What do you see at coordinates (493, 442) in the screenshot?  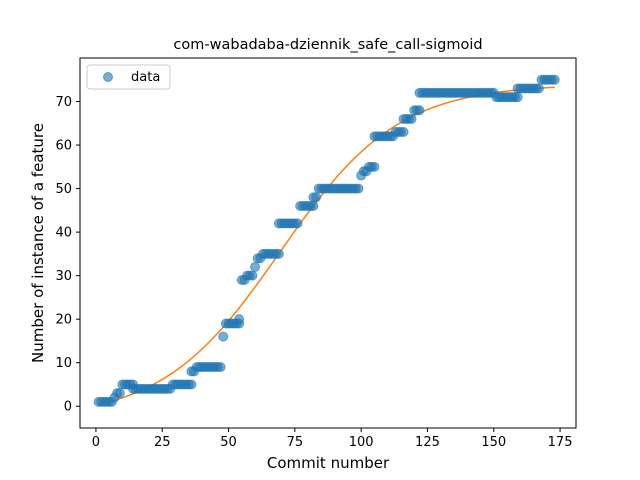 I see `x-tick-label: 150` at bounding box center [493, 442].